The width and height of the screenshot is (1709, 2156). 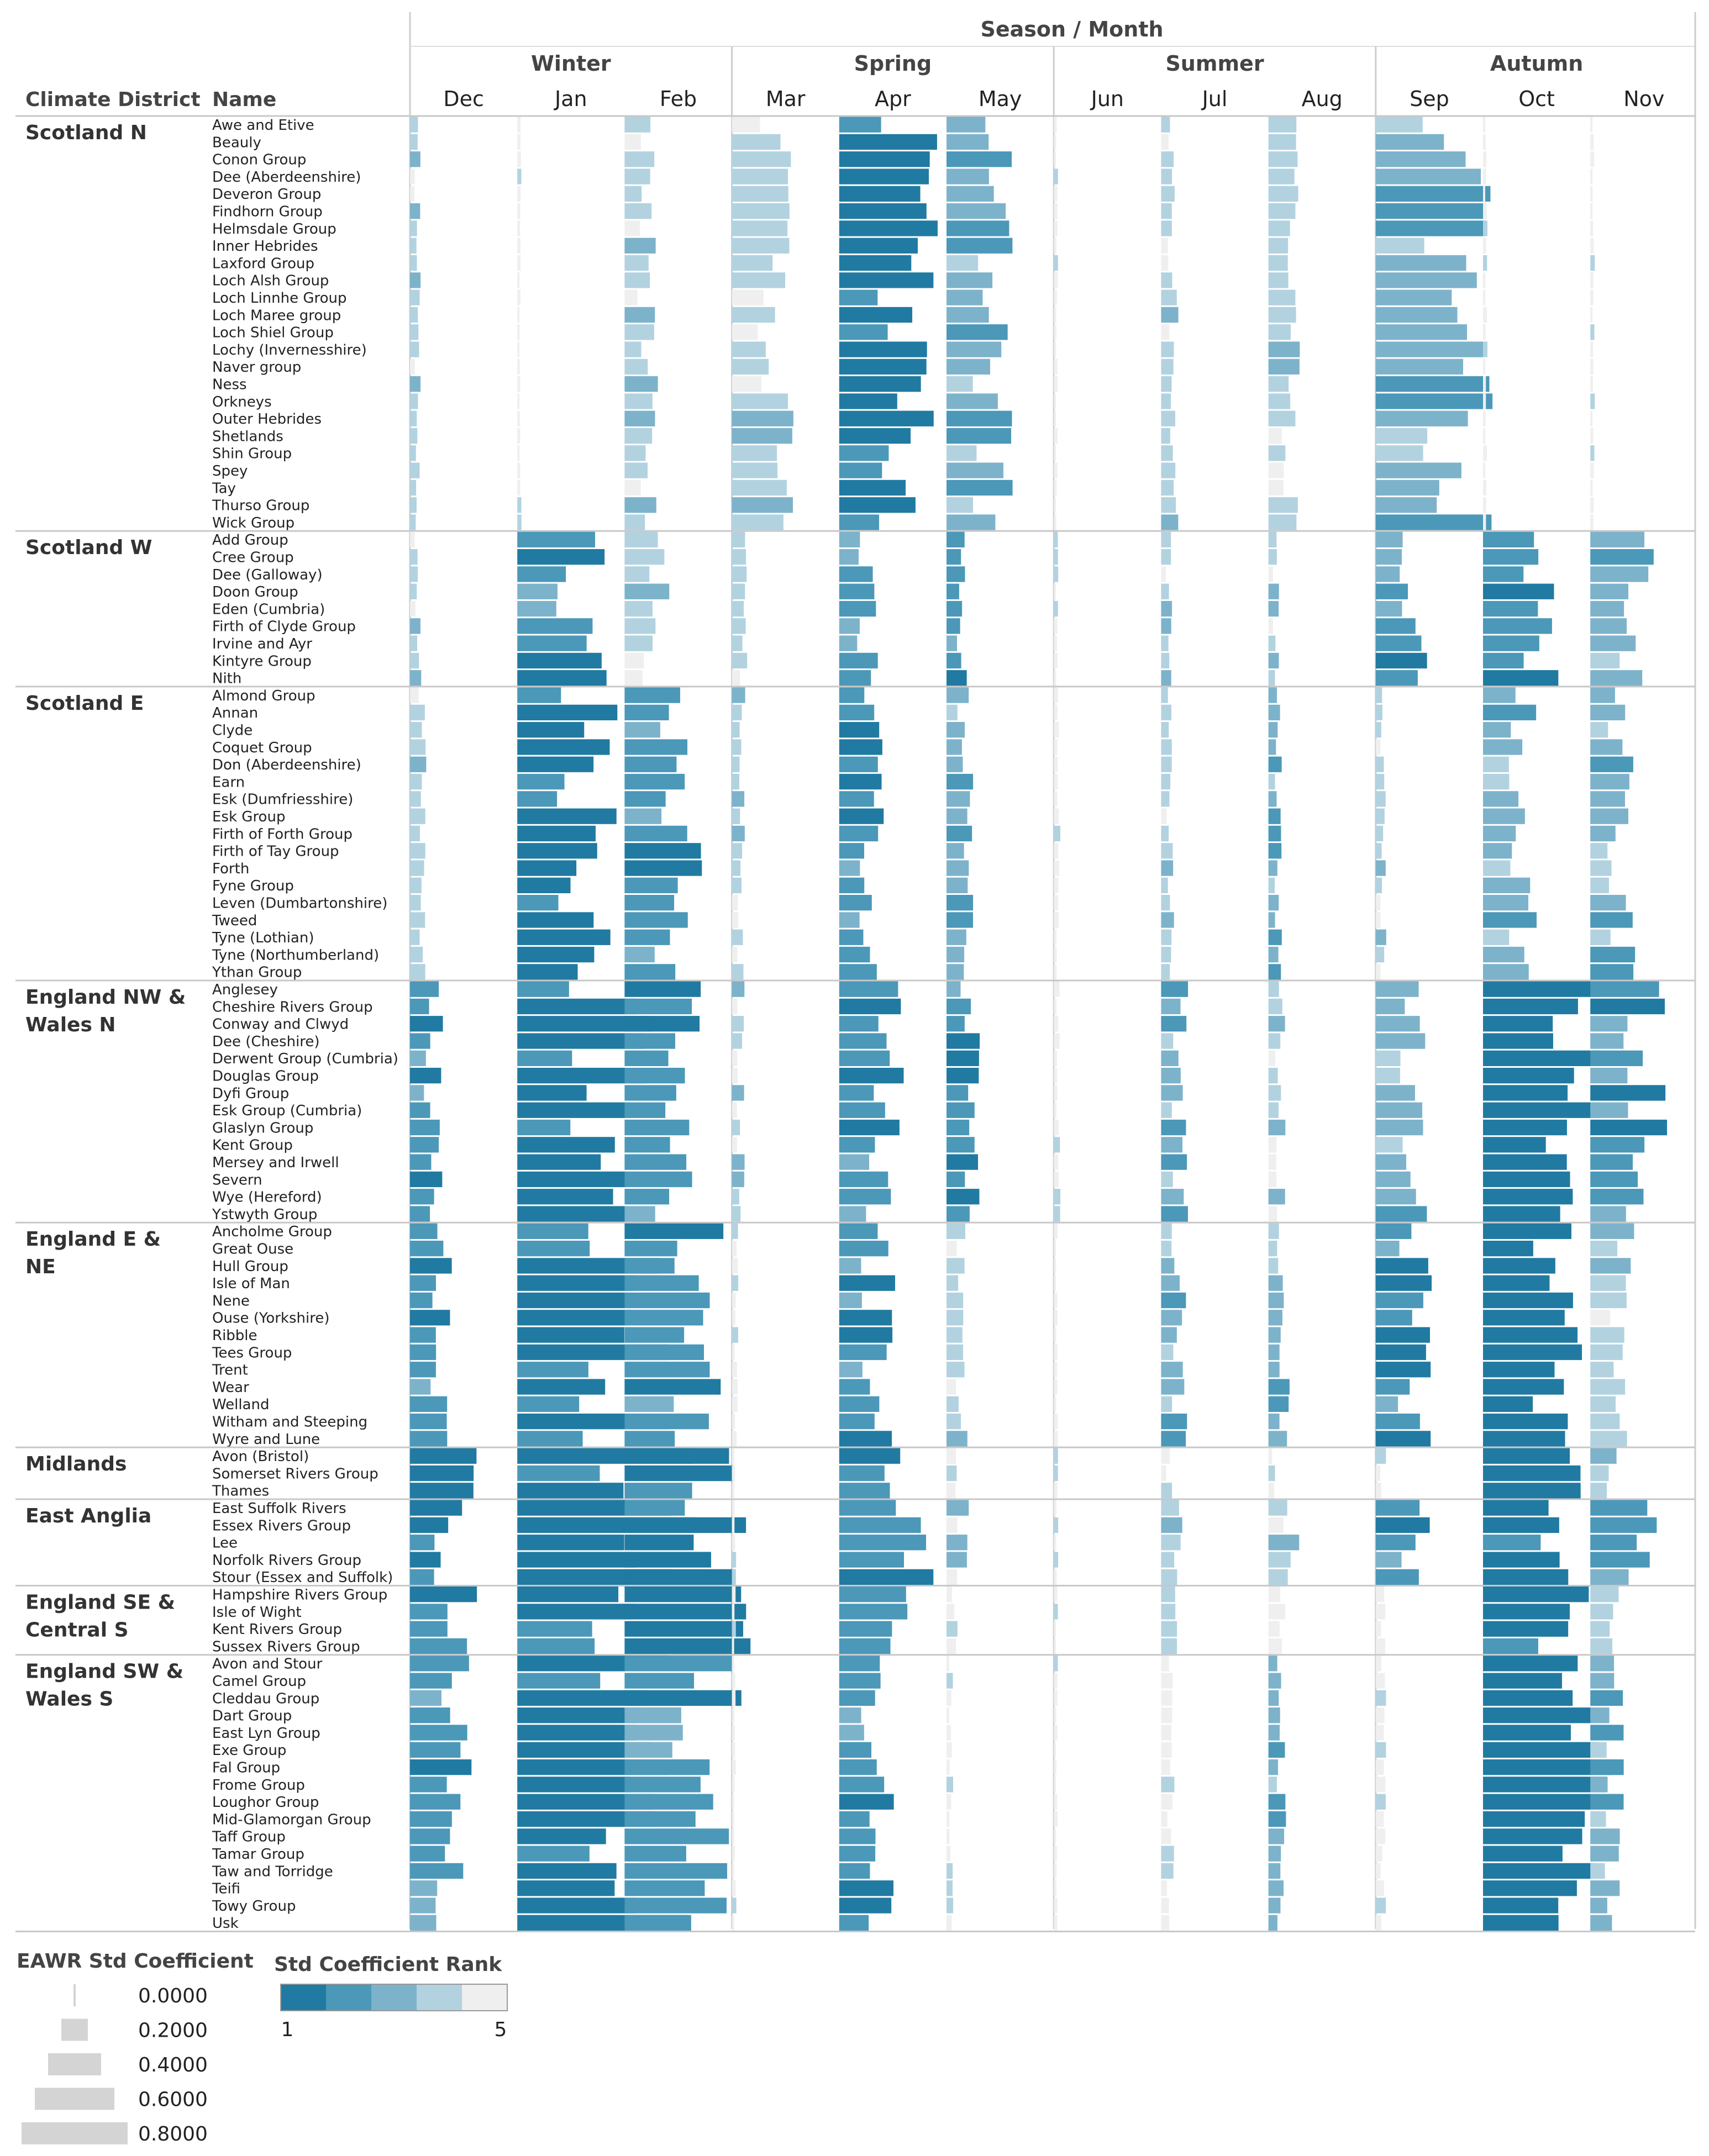 I want to click on member-name: Naver group, so click(x=256, y=367).